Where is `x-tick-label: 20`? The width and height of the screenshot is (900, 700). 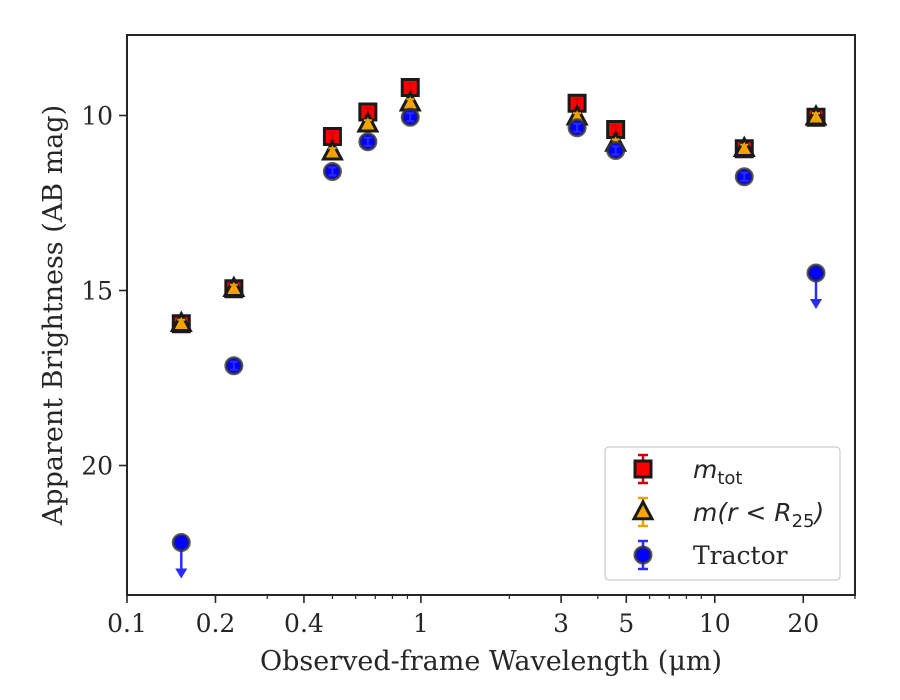
x-tick-label: 20 is located at coordinates (803, 623).